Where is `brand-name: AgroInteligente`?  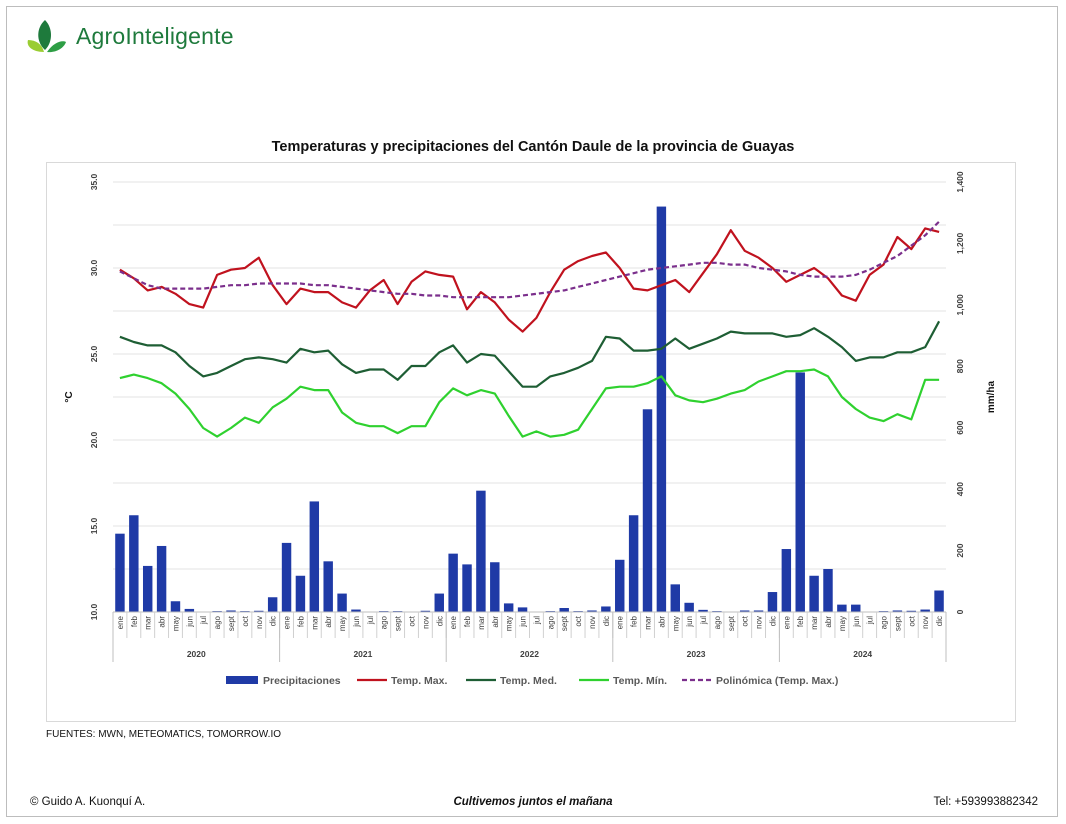 brand-name: AgroInteligente is located at coordinates (155, 35).